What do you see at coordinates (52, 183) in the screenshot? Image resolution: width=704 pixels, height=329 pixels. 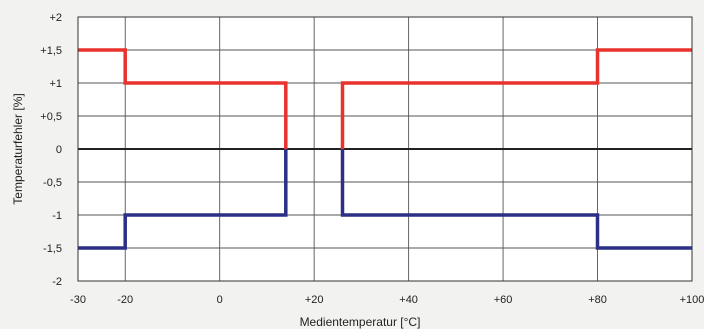 I see `y-tick-label: -0,5` at bounding box center [52, 183].